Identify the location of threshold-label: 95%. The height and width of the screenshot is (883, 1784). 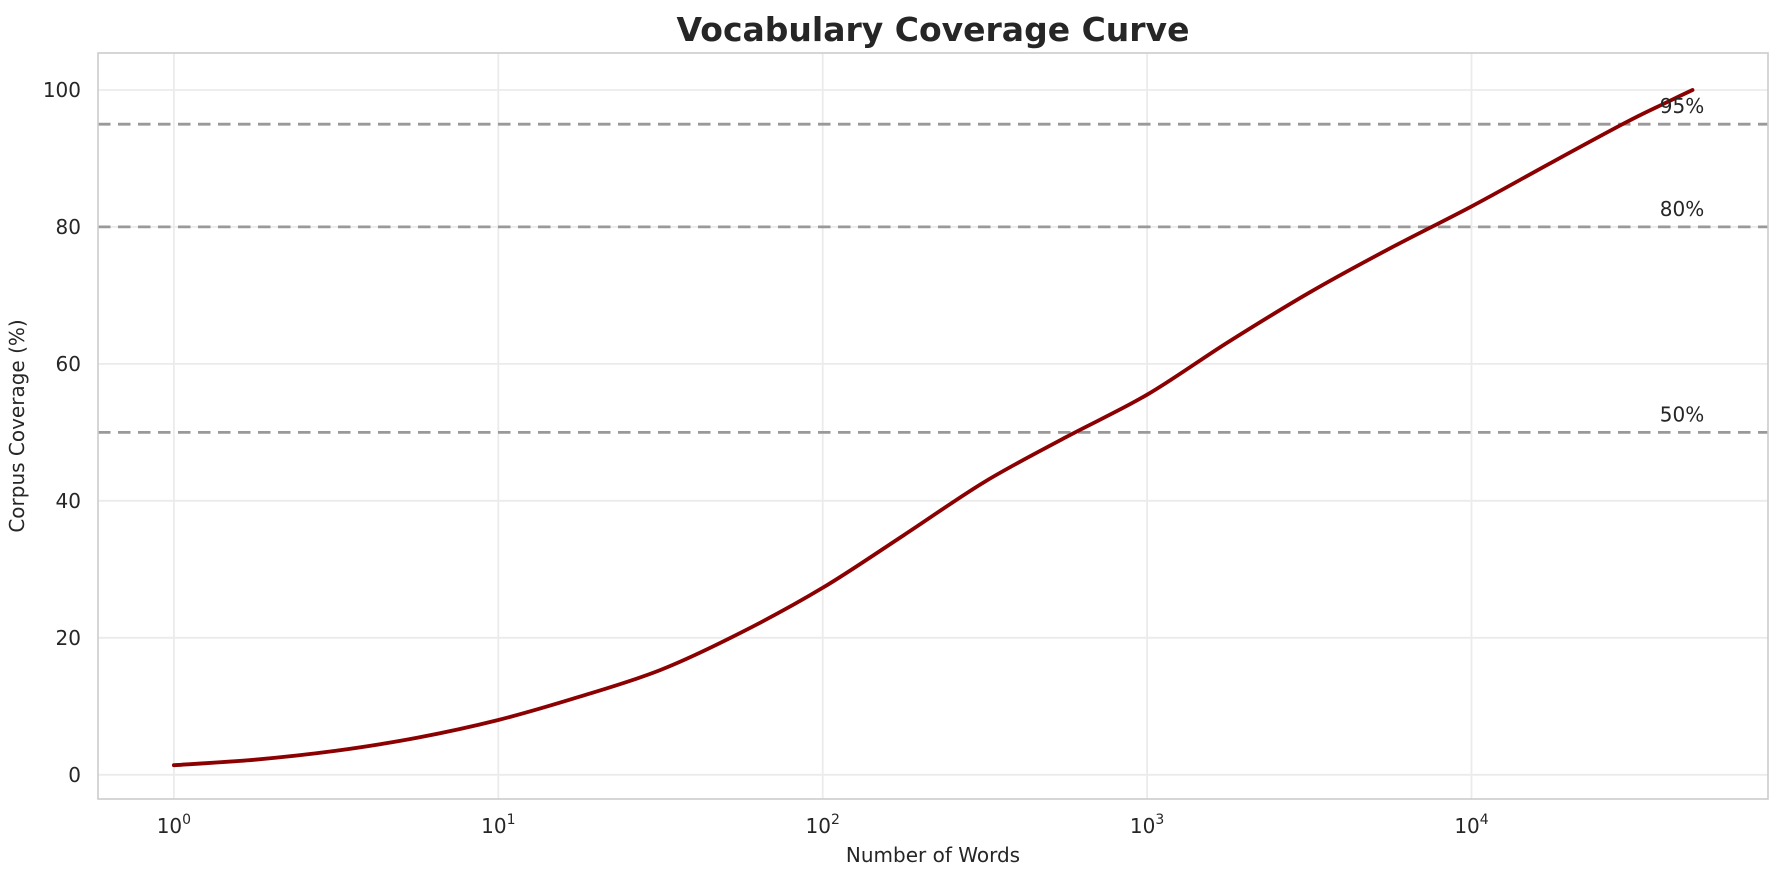
(1682, 106).